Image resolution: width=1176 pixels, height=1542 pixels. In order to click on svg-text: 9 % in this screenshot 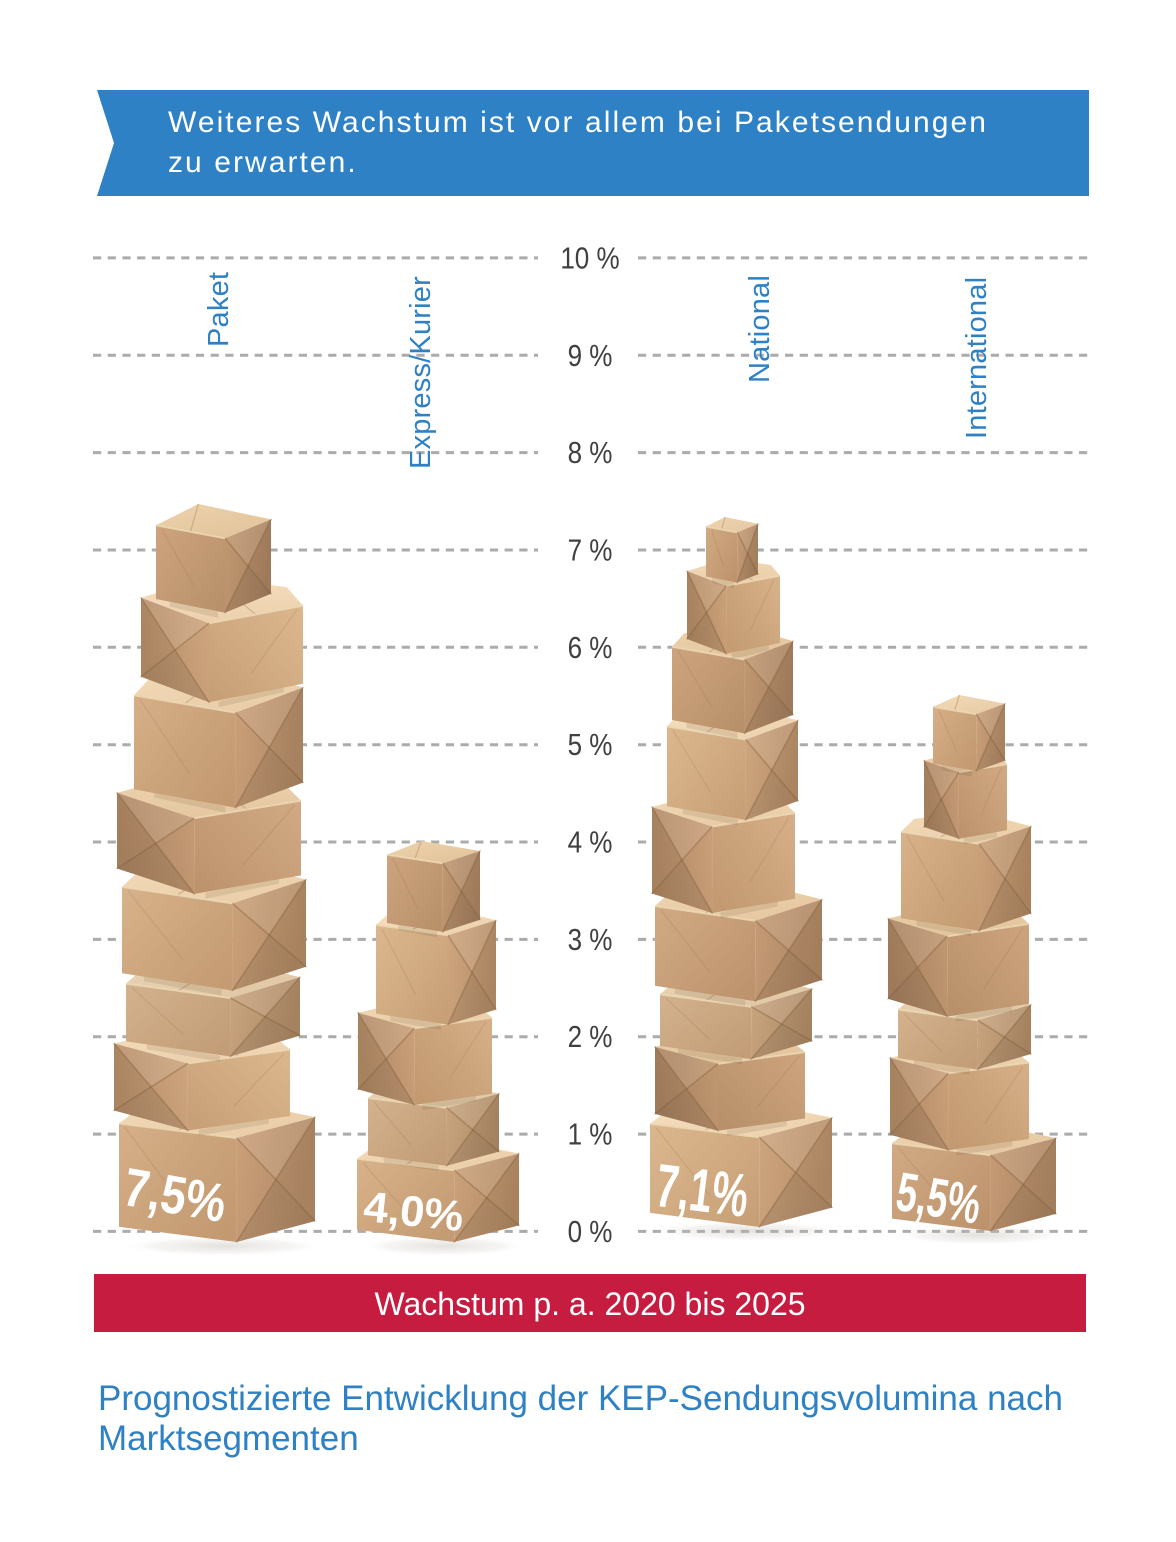, I will do `click(590, 356)`.